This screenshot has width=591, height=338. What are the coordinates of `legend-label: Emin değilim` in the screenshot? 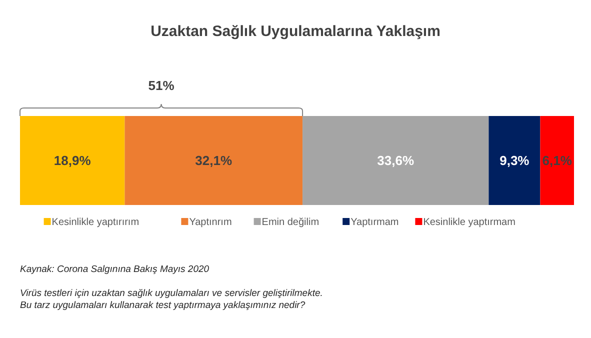 It's located at (291, 222).